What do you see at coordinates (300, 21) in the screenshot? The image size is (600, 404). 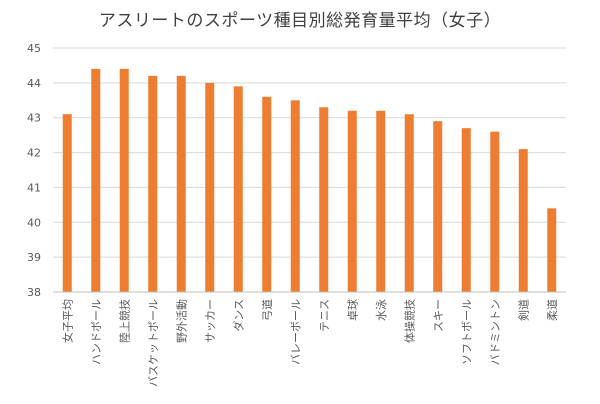 I see `chart-title: アスリートのスポーツ種目別総発育量平均（女子）` at bounding box center [300, 21].